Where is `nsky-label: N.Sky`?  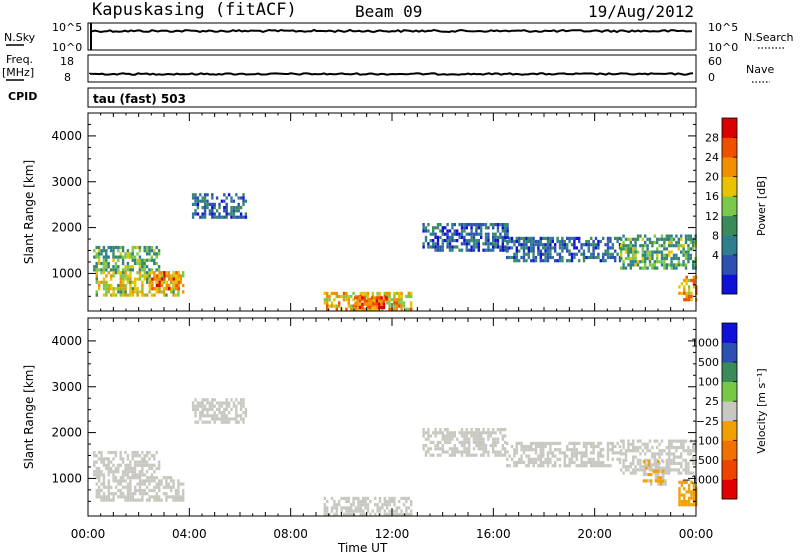 nsky-label: N.Sky is located at coordinates (20, 37).